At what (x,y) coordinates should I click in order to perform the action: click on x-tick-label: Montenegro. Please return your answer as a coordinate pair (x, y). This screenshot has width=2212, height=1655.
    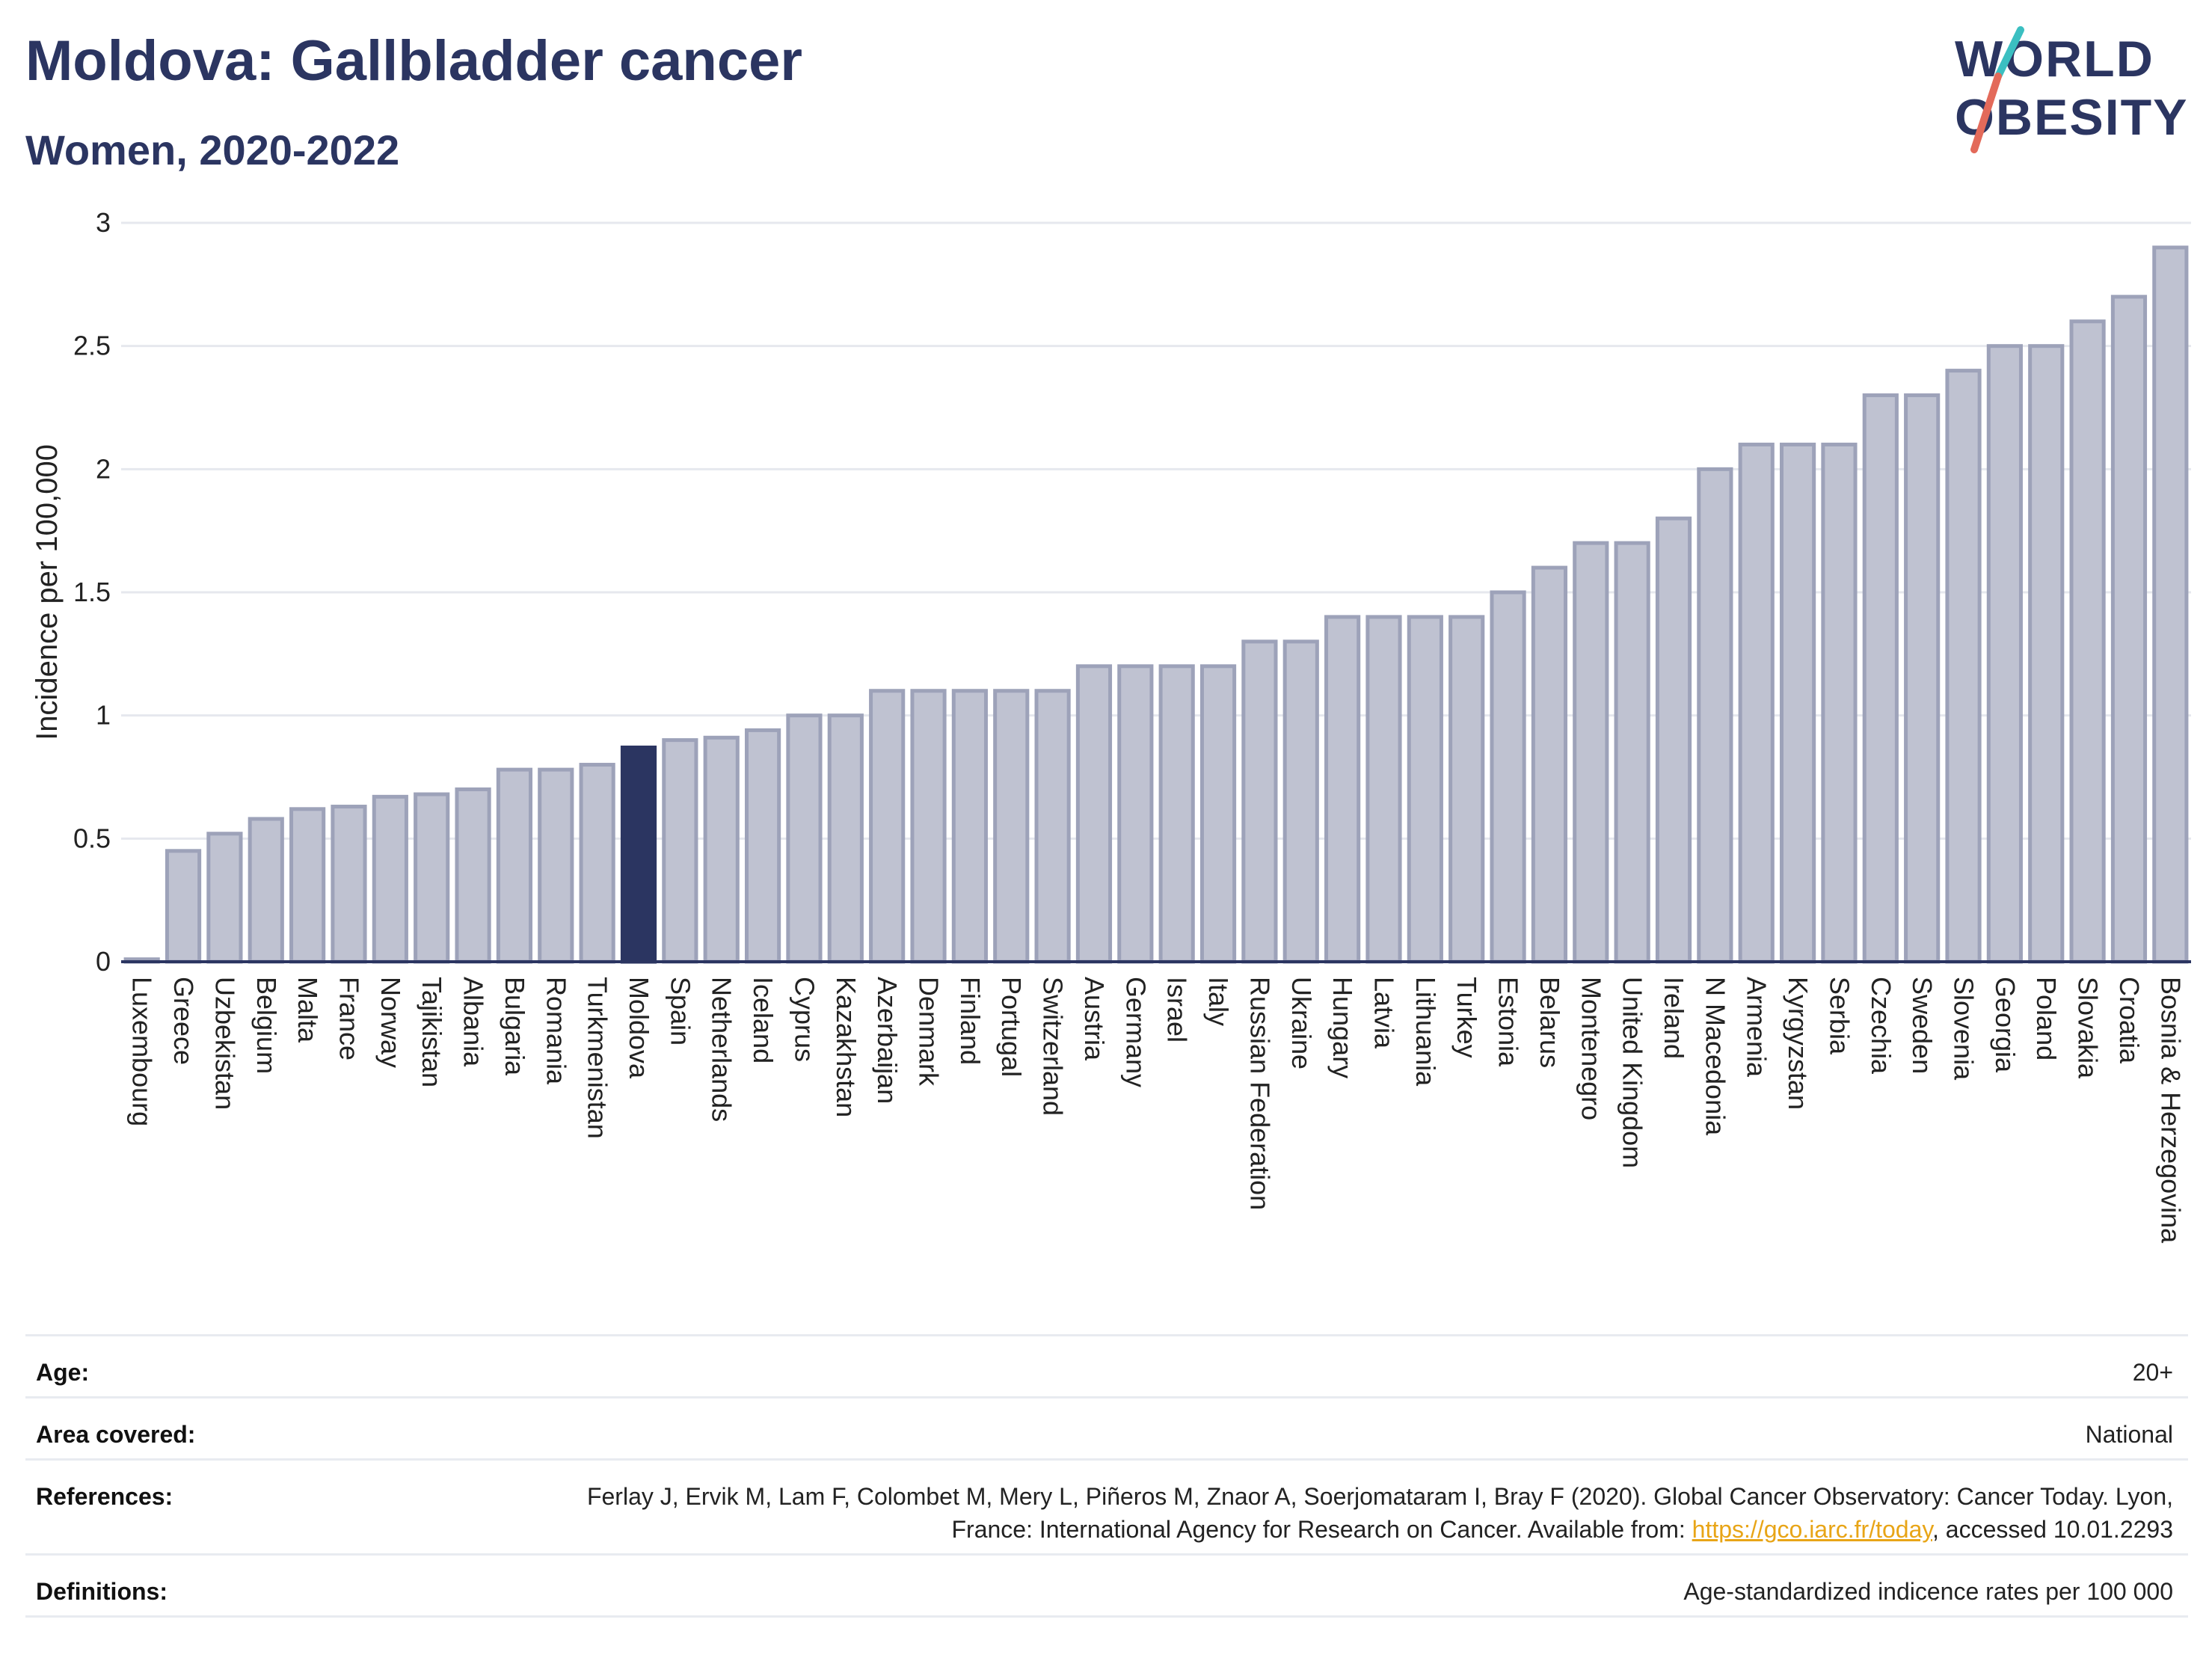
    Looking at the image, I should click on (1591, 1048).